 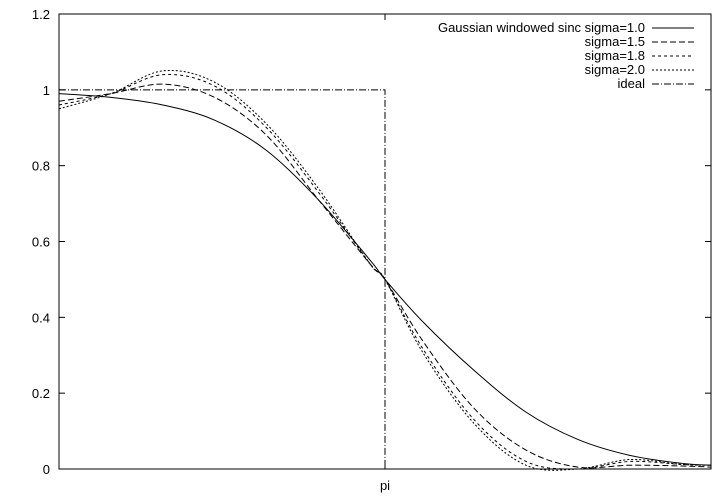 What do you see at coordinates (46, 90) in the screenshot?
I see `y-tick-label: 1` at bounding box center [46, 90].